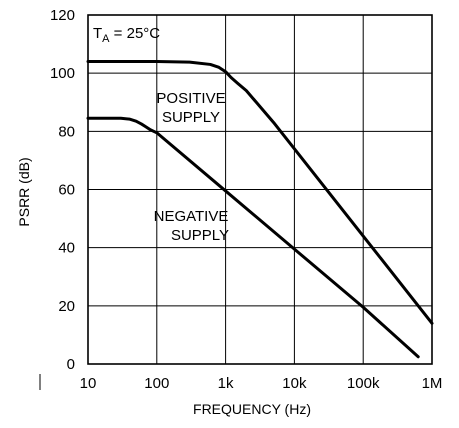 This screenshot has height=428, width=459. Describe the element at coordinates (97, 33) in the screenshot. I see `condition-main: T` at that location.